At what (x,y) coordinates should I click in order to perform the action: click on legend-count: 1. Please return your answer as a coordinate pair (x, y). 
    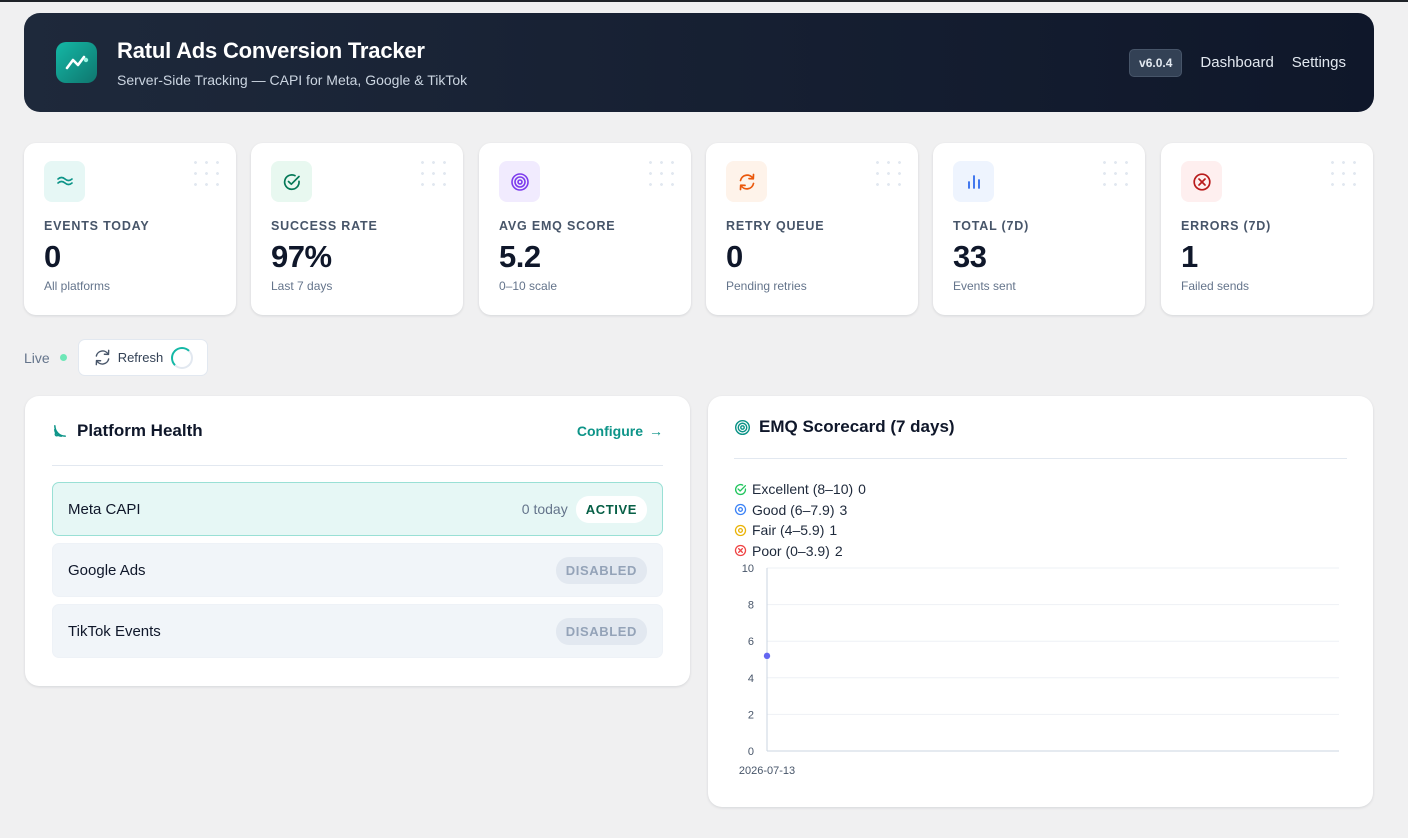
    Looking at the image, I should click on (833, 530).